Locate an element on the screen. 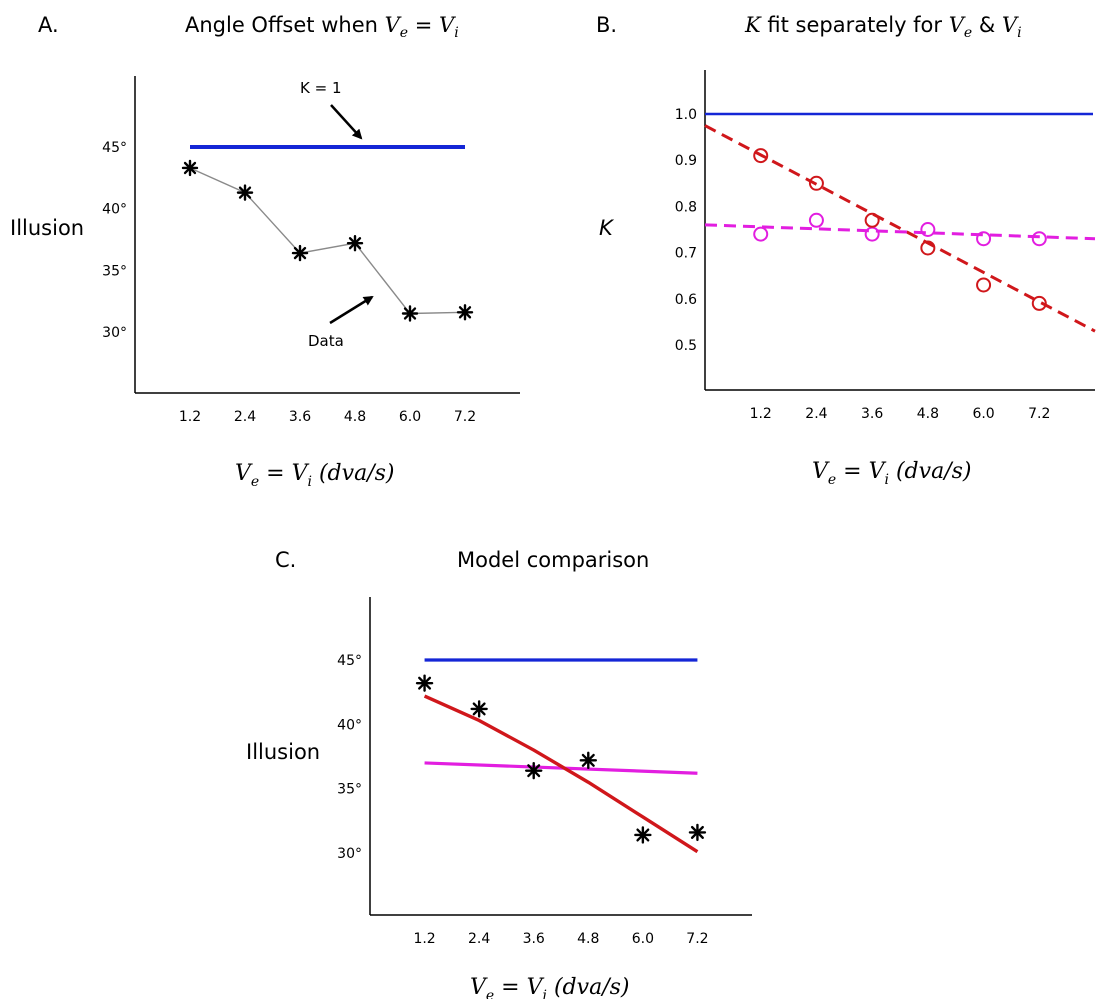 This screenshot has height=999, width=1101. panel-b-y-tick-label: 0.6 is located at coordinates (686, 300).